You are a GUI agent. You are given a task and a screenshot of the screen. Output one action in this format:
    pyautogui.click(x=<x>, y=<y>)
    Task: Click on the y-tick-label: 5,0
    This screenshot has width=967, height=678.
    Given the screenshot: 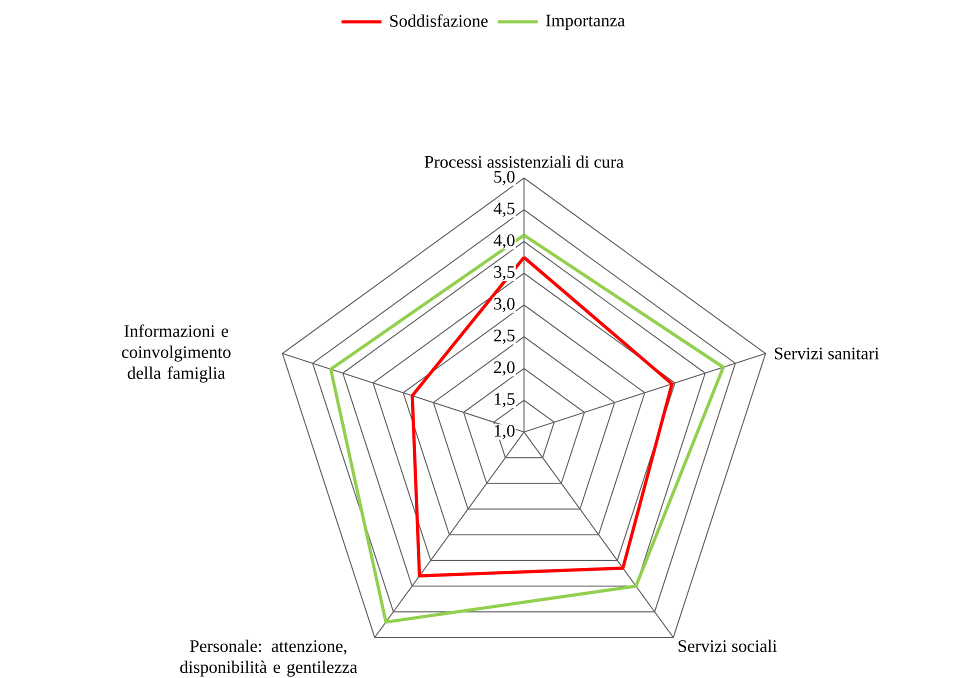 What is the action you would take?
    pyautogui.click(x=504, y=178)
    